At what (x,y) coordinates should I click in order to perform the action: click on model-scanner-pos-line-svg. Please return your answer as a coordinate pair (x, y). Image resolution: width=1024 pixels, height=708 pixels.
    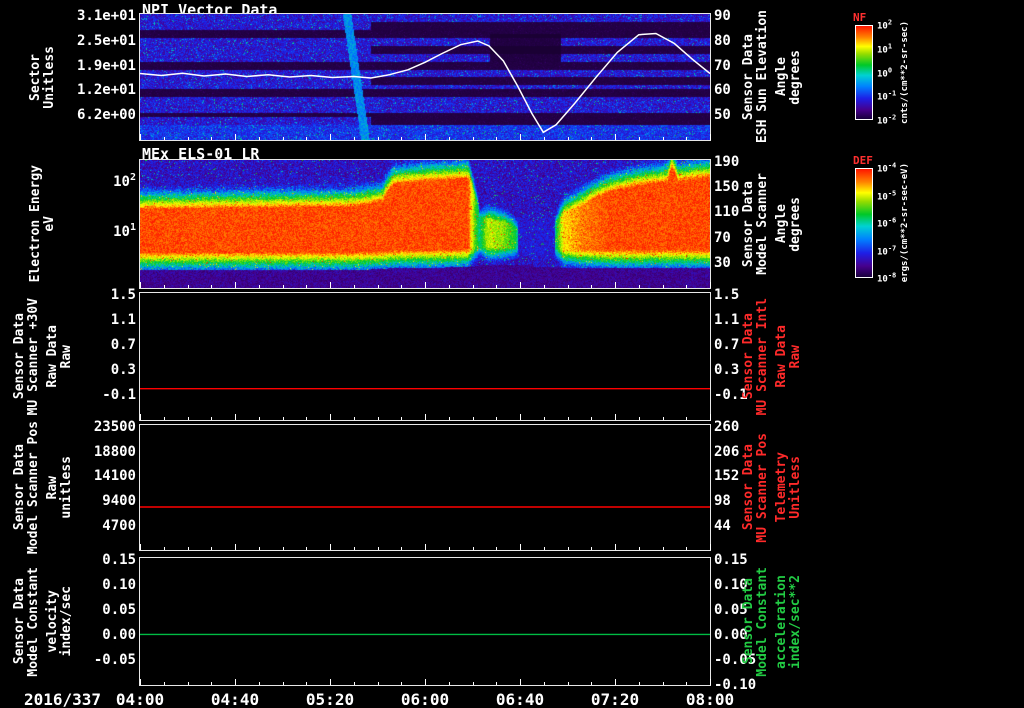
    Looking at the image, I should click on (425, 507).